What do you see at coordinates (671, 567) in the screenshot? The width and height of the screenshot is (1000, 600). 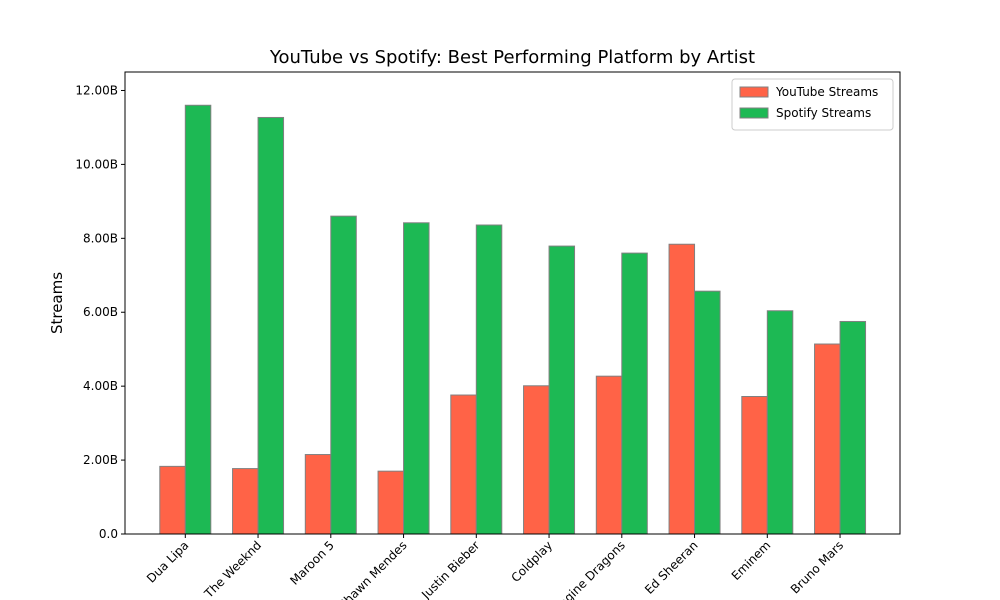 I see `x-tick-label: Ed Sheeran` at bounding box center [671, 567].